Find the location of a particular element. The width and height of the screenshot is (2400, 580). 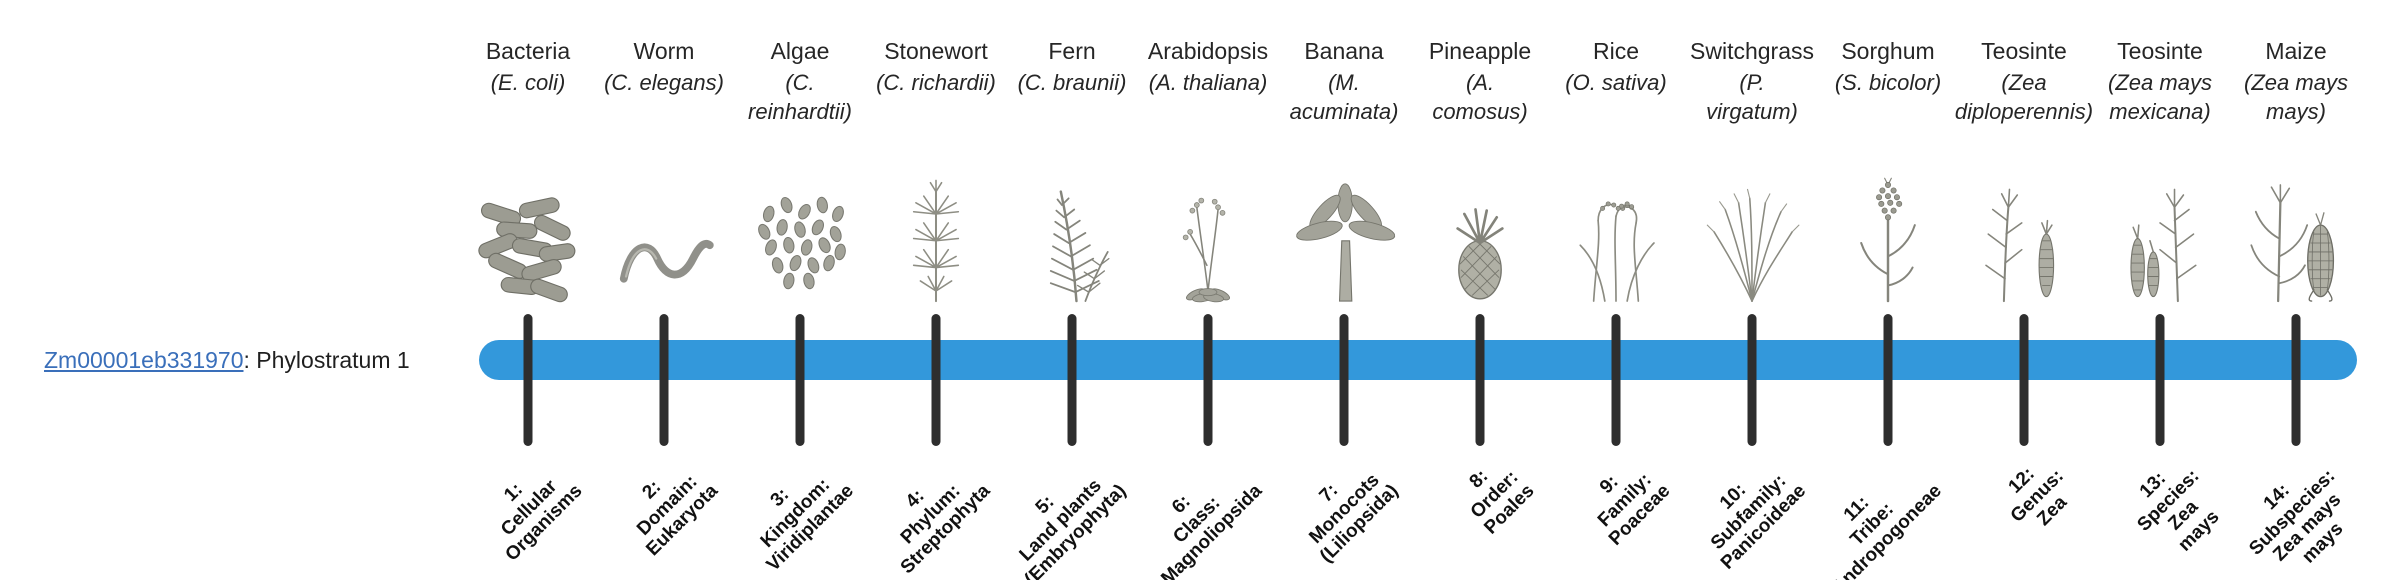

phylostratum-label: 9: Family: Poaceae is located at coordinates (1634, 510).